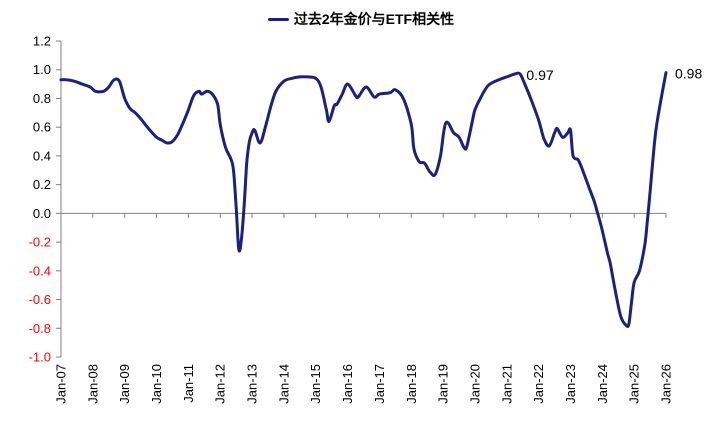 This screenshot has width=722, height=435. What do you see at coordinates (614, 74) in the screenshot?
I see `point-labels: 0.97 0.98` at bounding box center [614, 74].